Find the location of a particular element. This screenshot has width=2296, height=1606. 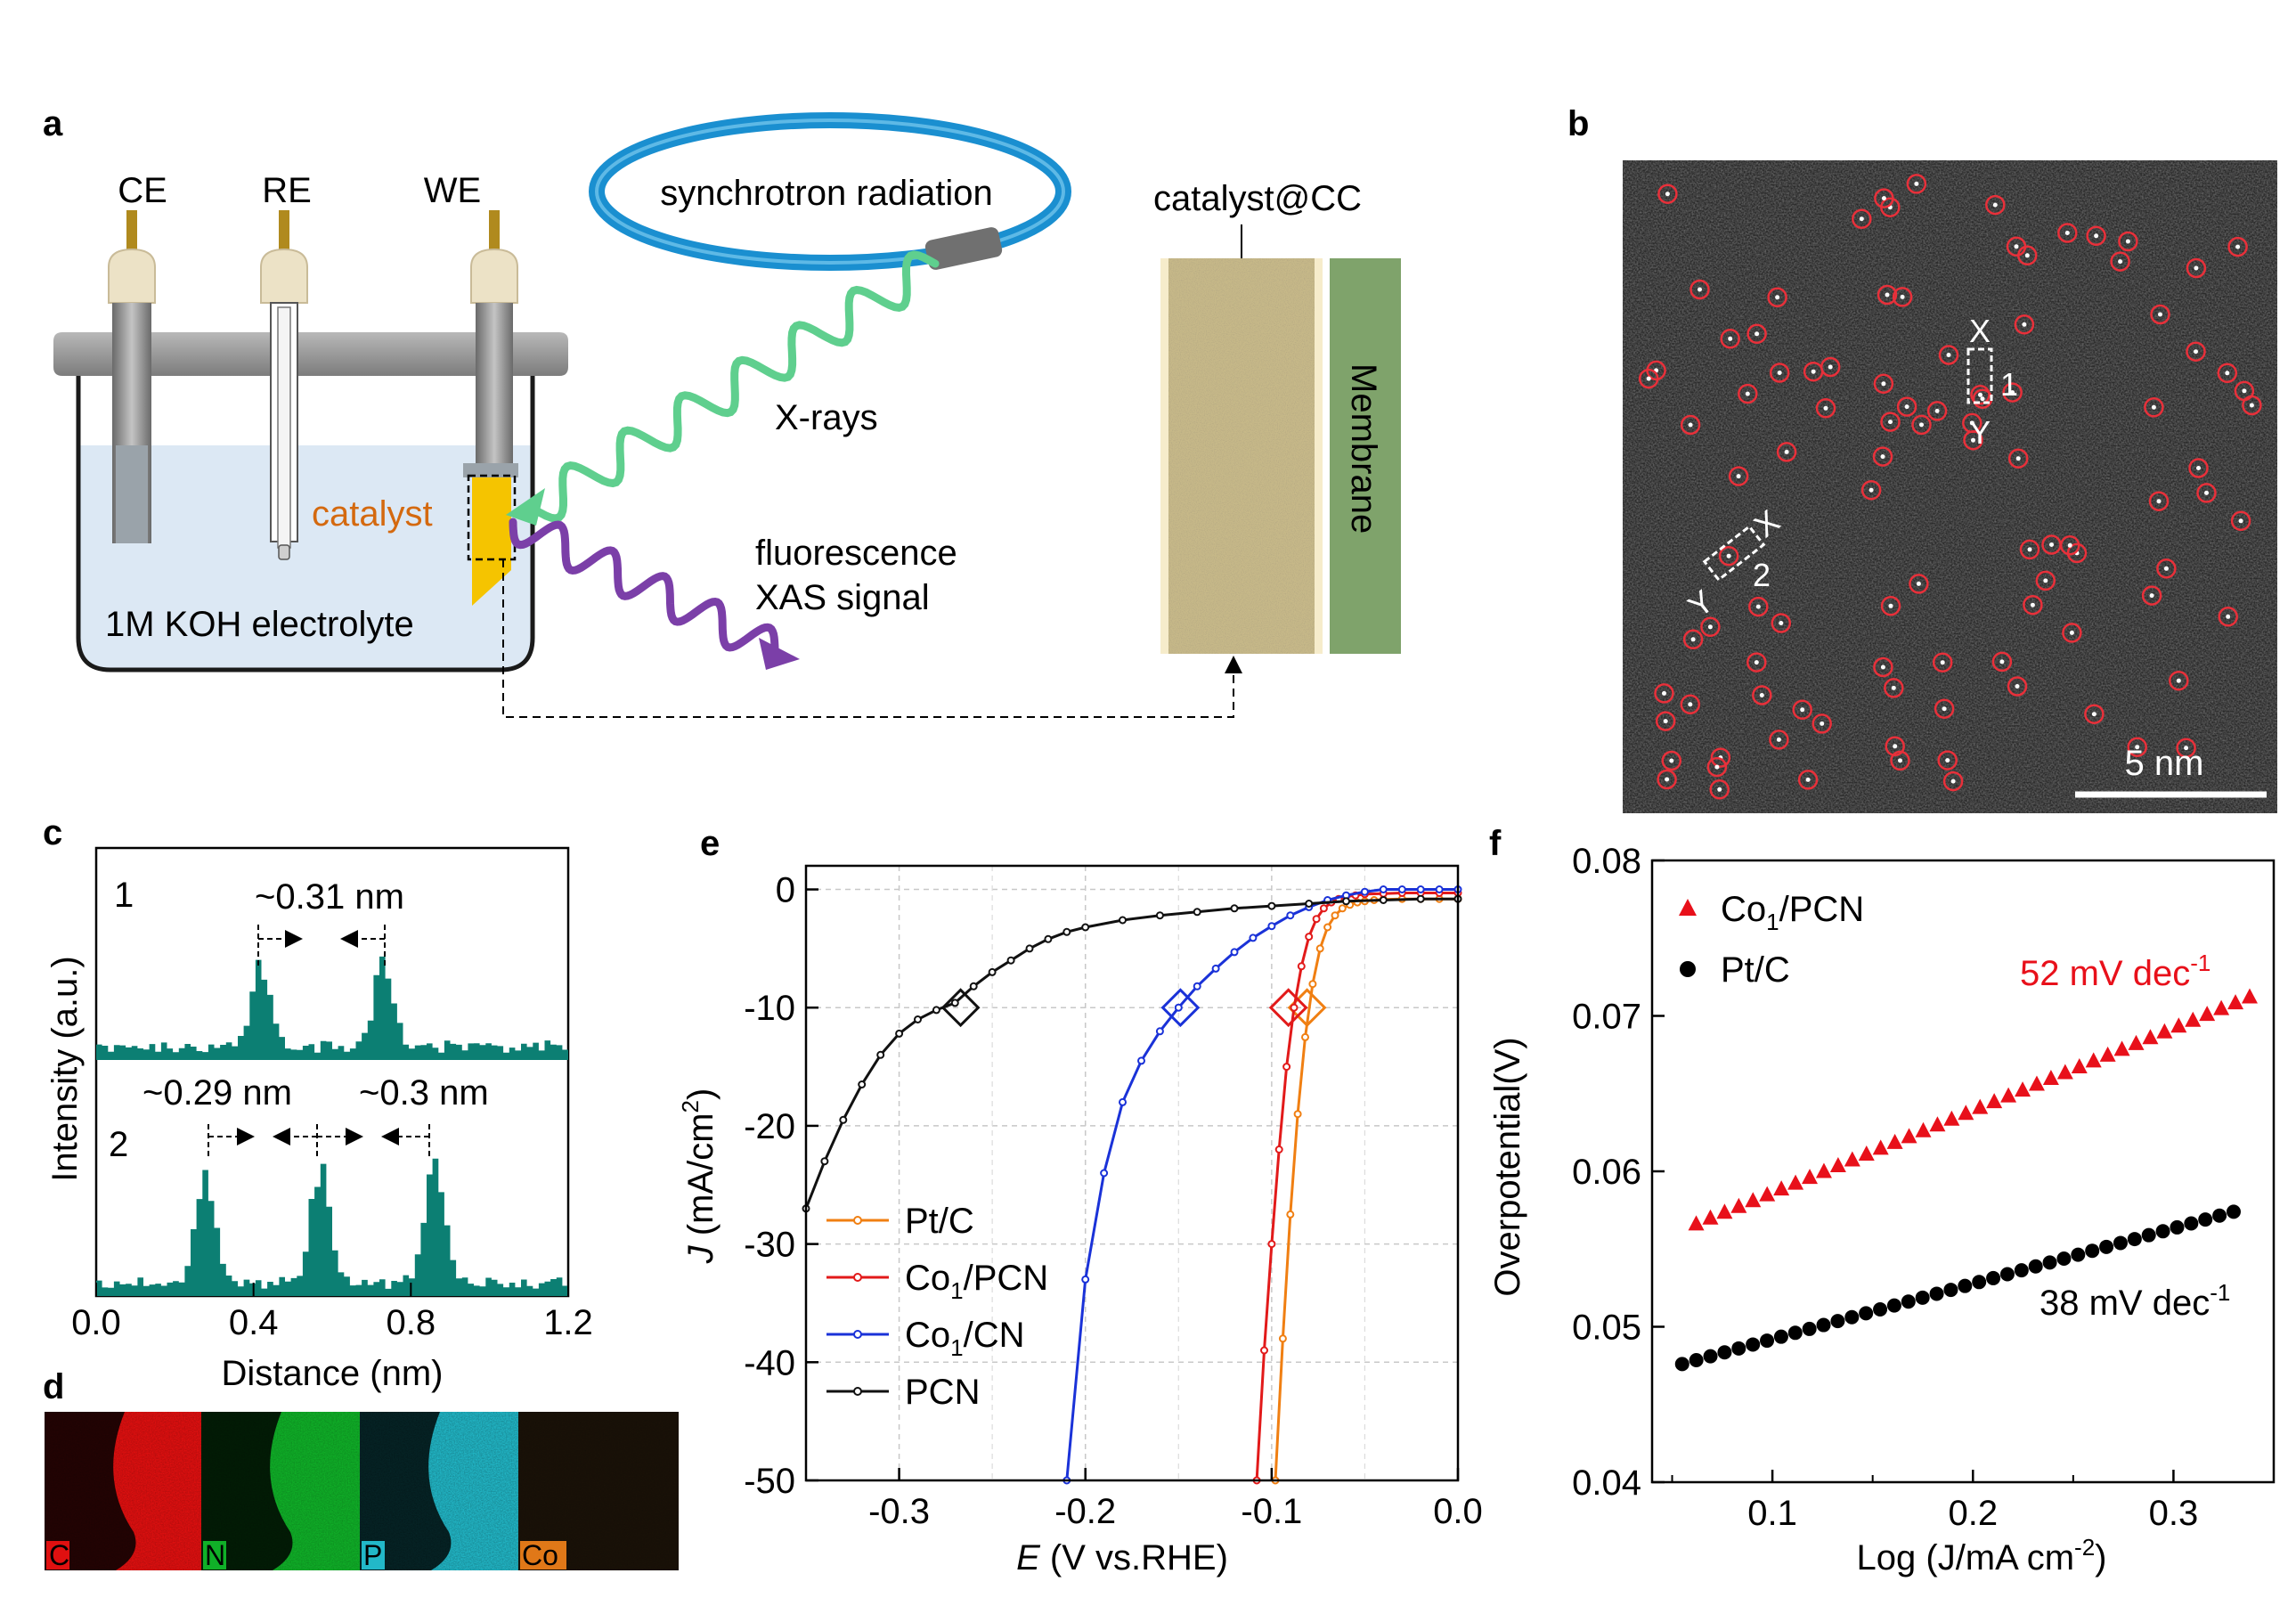

map-n-label: N is located at coordinates (215, 1555).